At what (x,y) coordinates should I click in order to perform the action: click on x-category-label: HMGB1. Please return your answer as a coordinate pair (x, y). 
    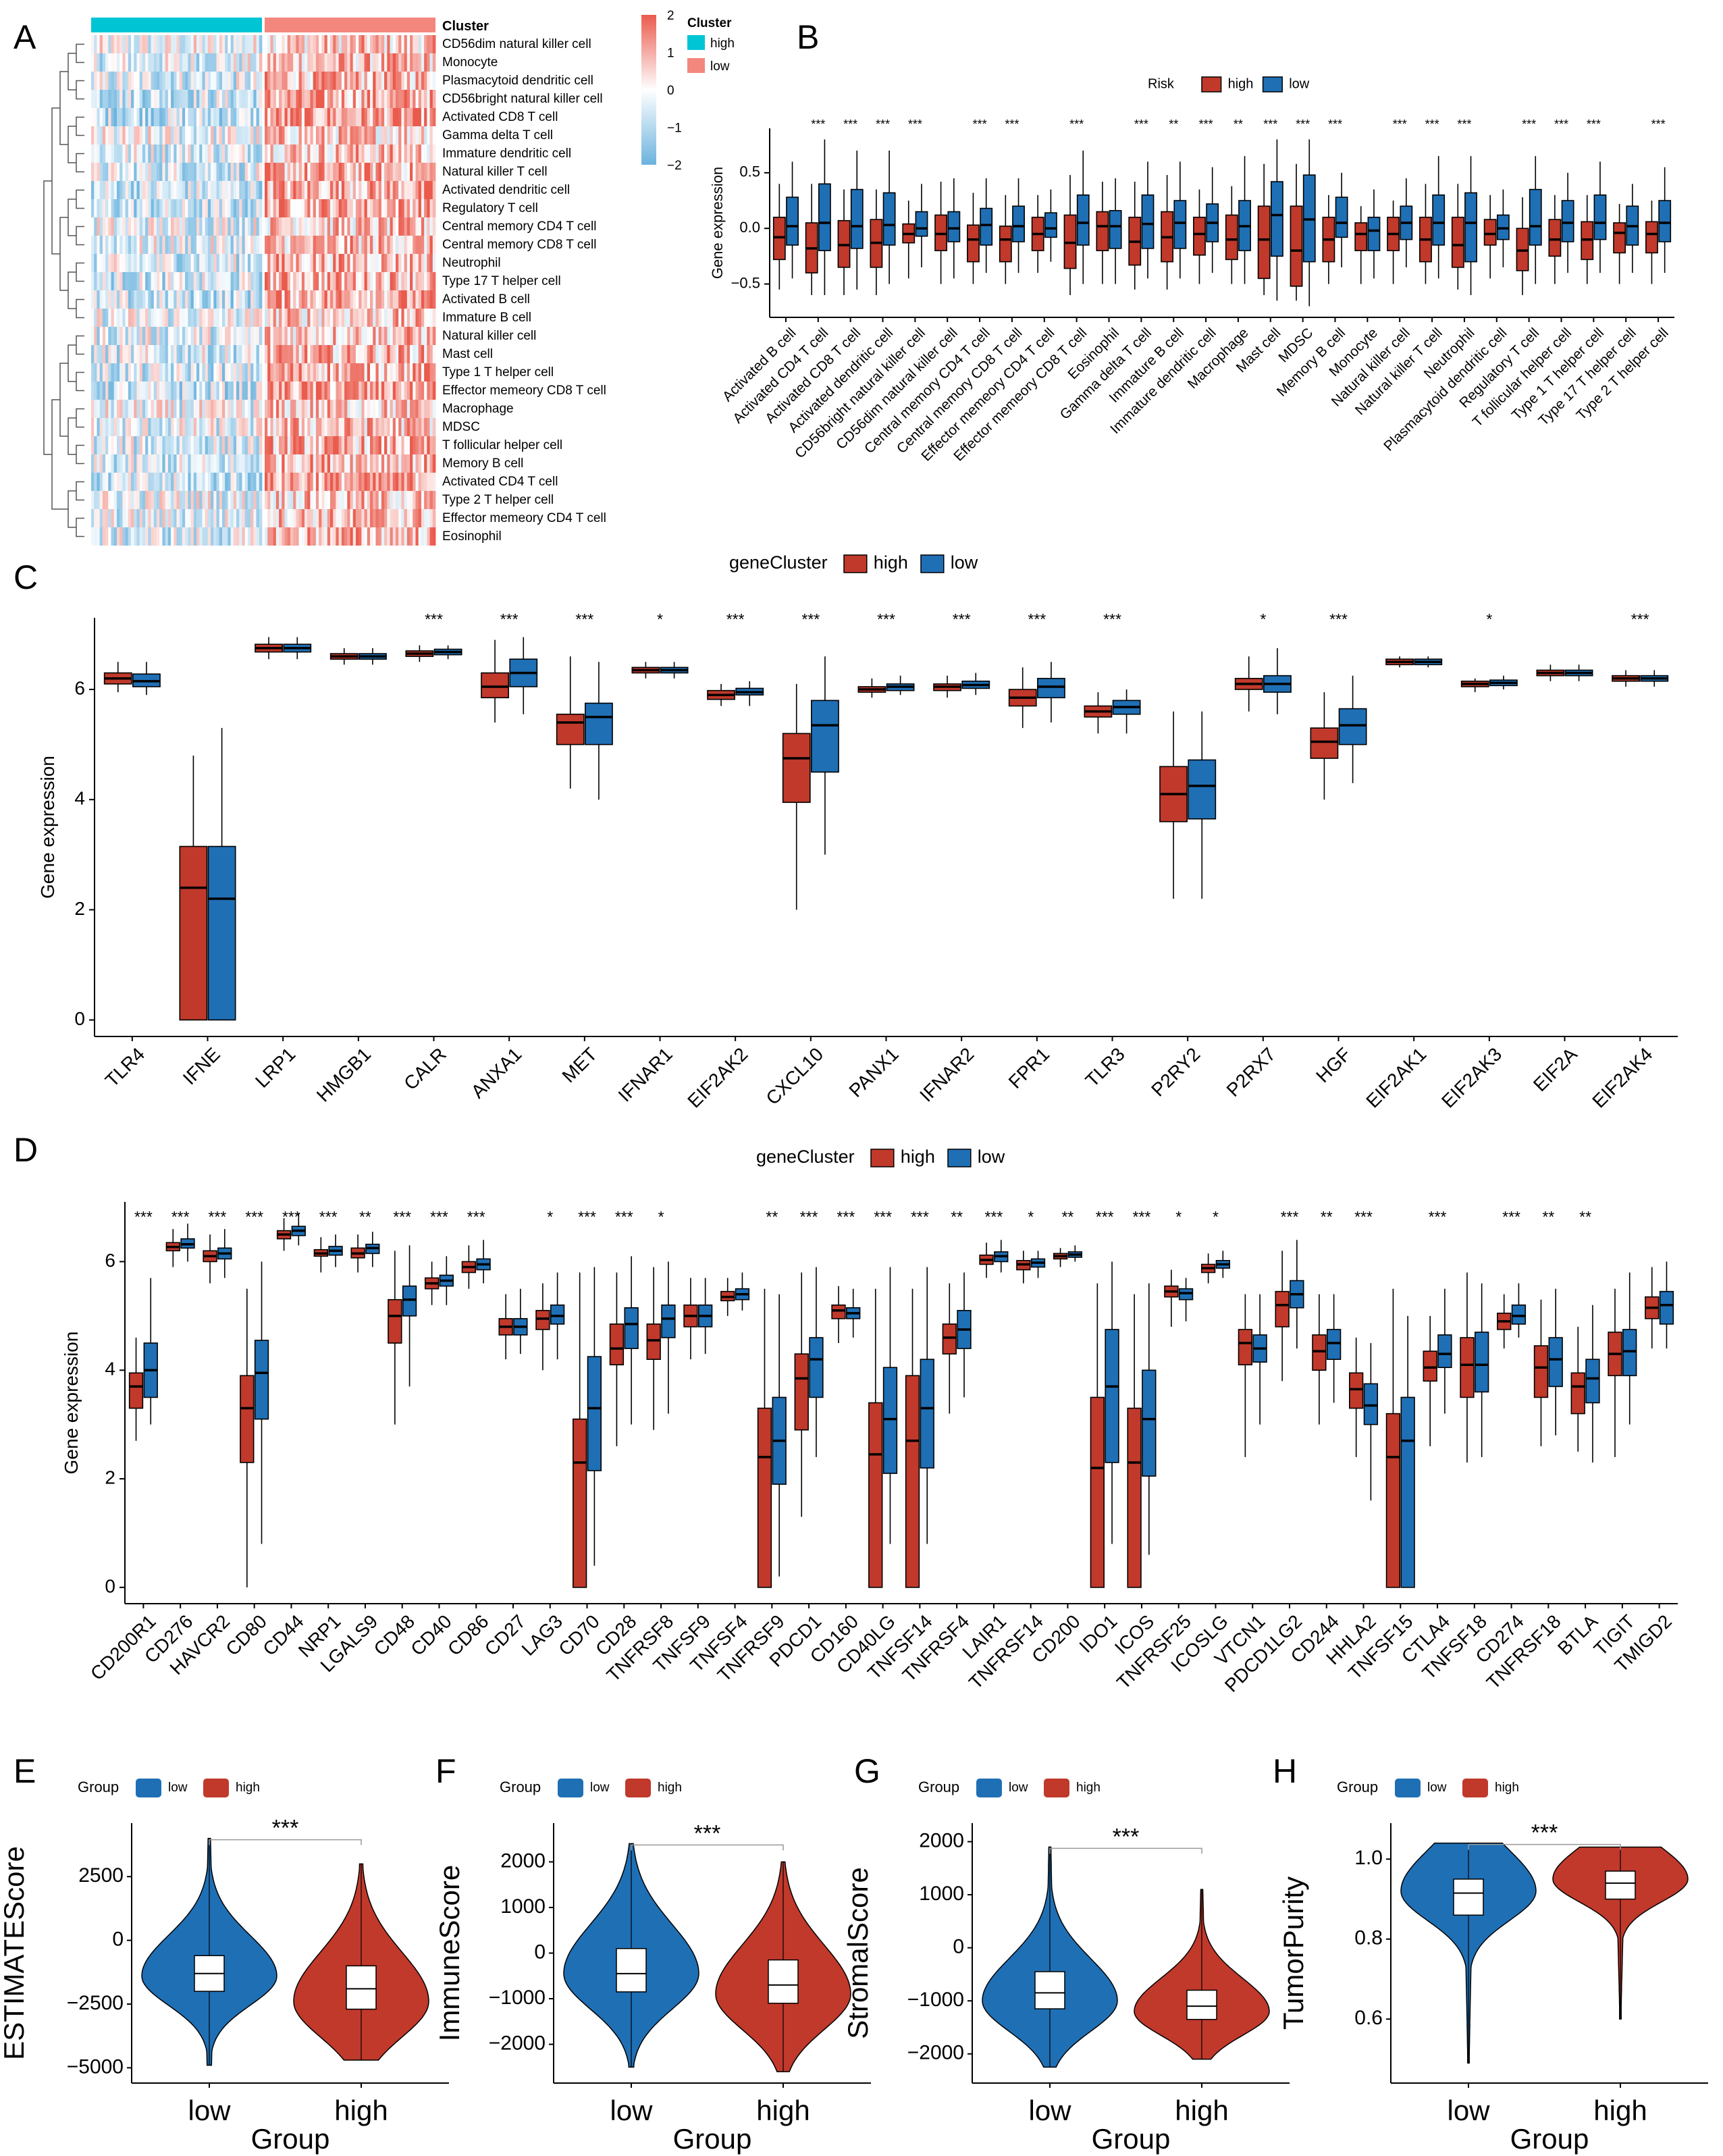
    Looking at the image, I should click on (344, 1074).